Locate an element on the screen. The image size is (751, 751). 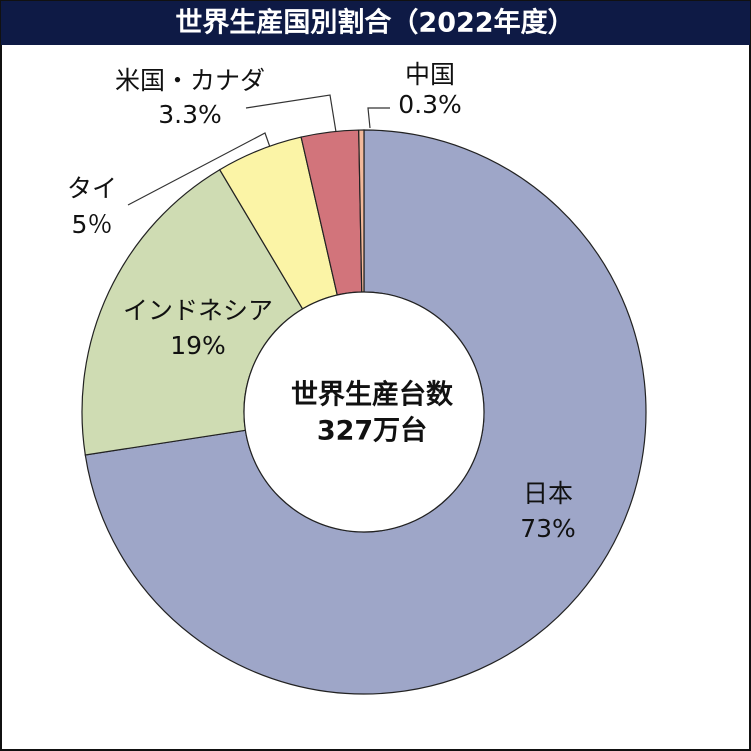
value-label: 5％ is located at coordinates (92, 224).